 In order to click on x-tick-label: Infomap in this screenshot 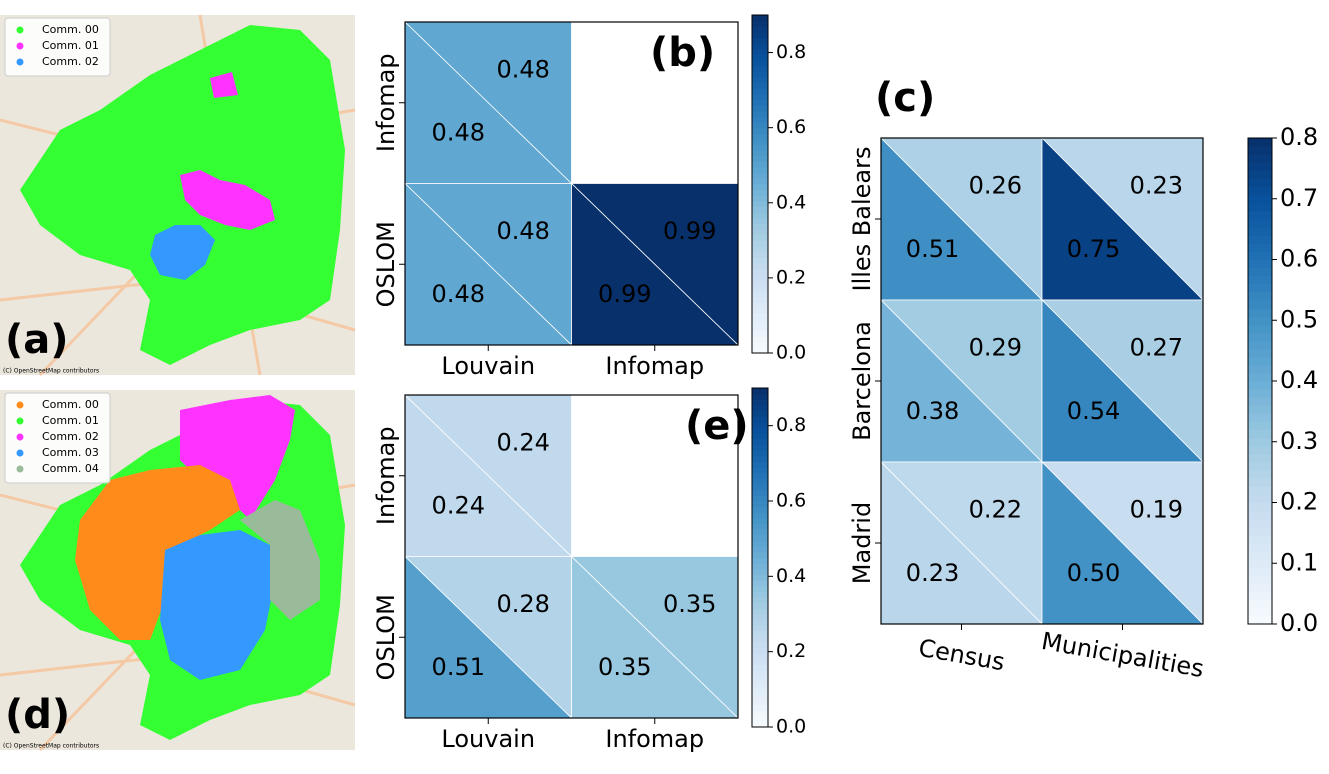, I will do `click(654, 366)`.